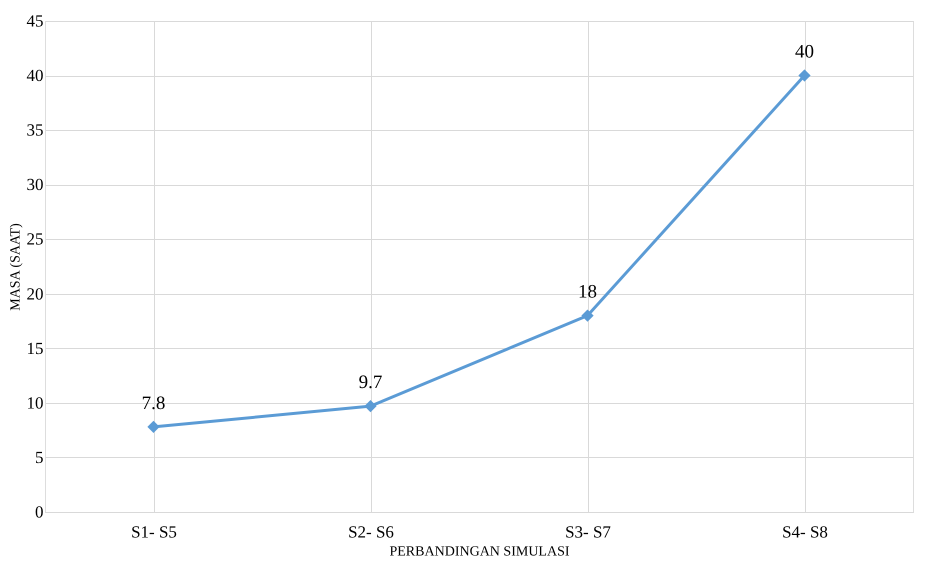  Describe the element at coordinates (35, 21) in the screenshot. I see `y-tick-label: 45` at that location.